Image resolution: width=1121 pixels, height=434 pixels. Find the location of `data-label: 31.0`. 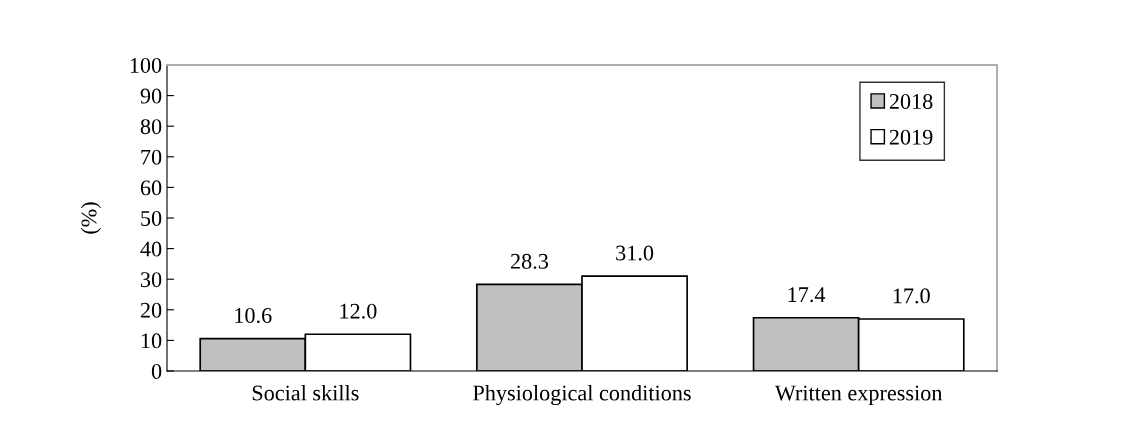

data-label: 31.0 is located at coordinates (635, 253).